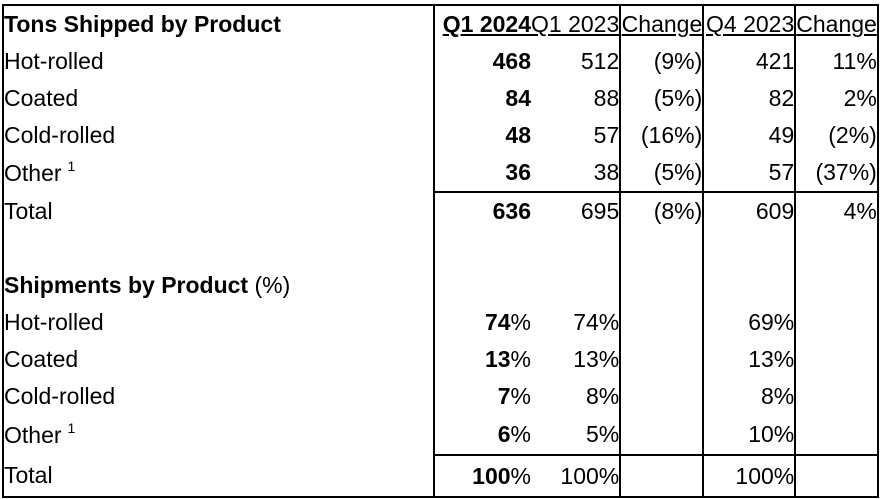 The width and height of the screenshot is (882, 499). I want to click on cell-q1-2023: 74%, so click(576, 322).